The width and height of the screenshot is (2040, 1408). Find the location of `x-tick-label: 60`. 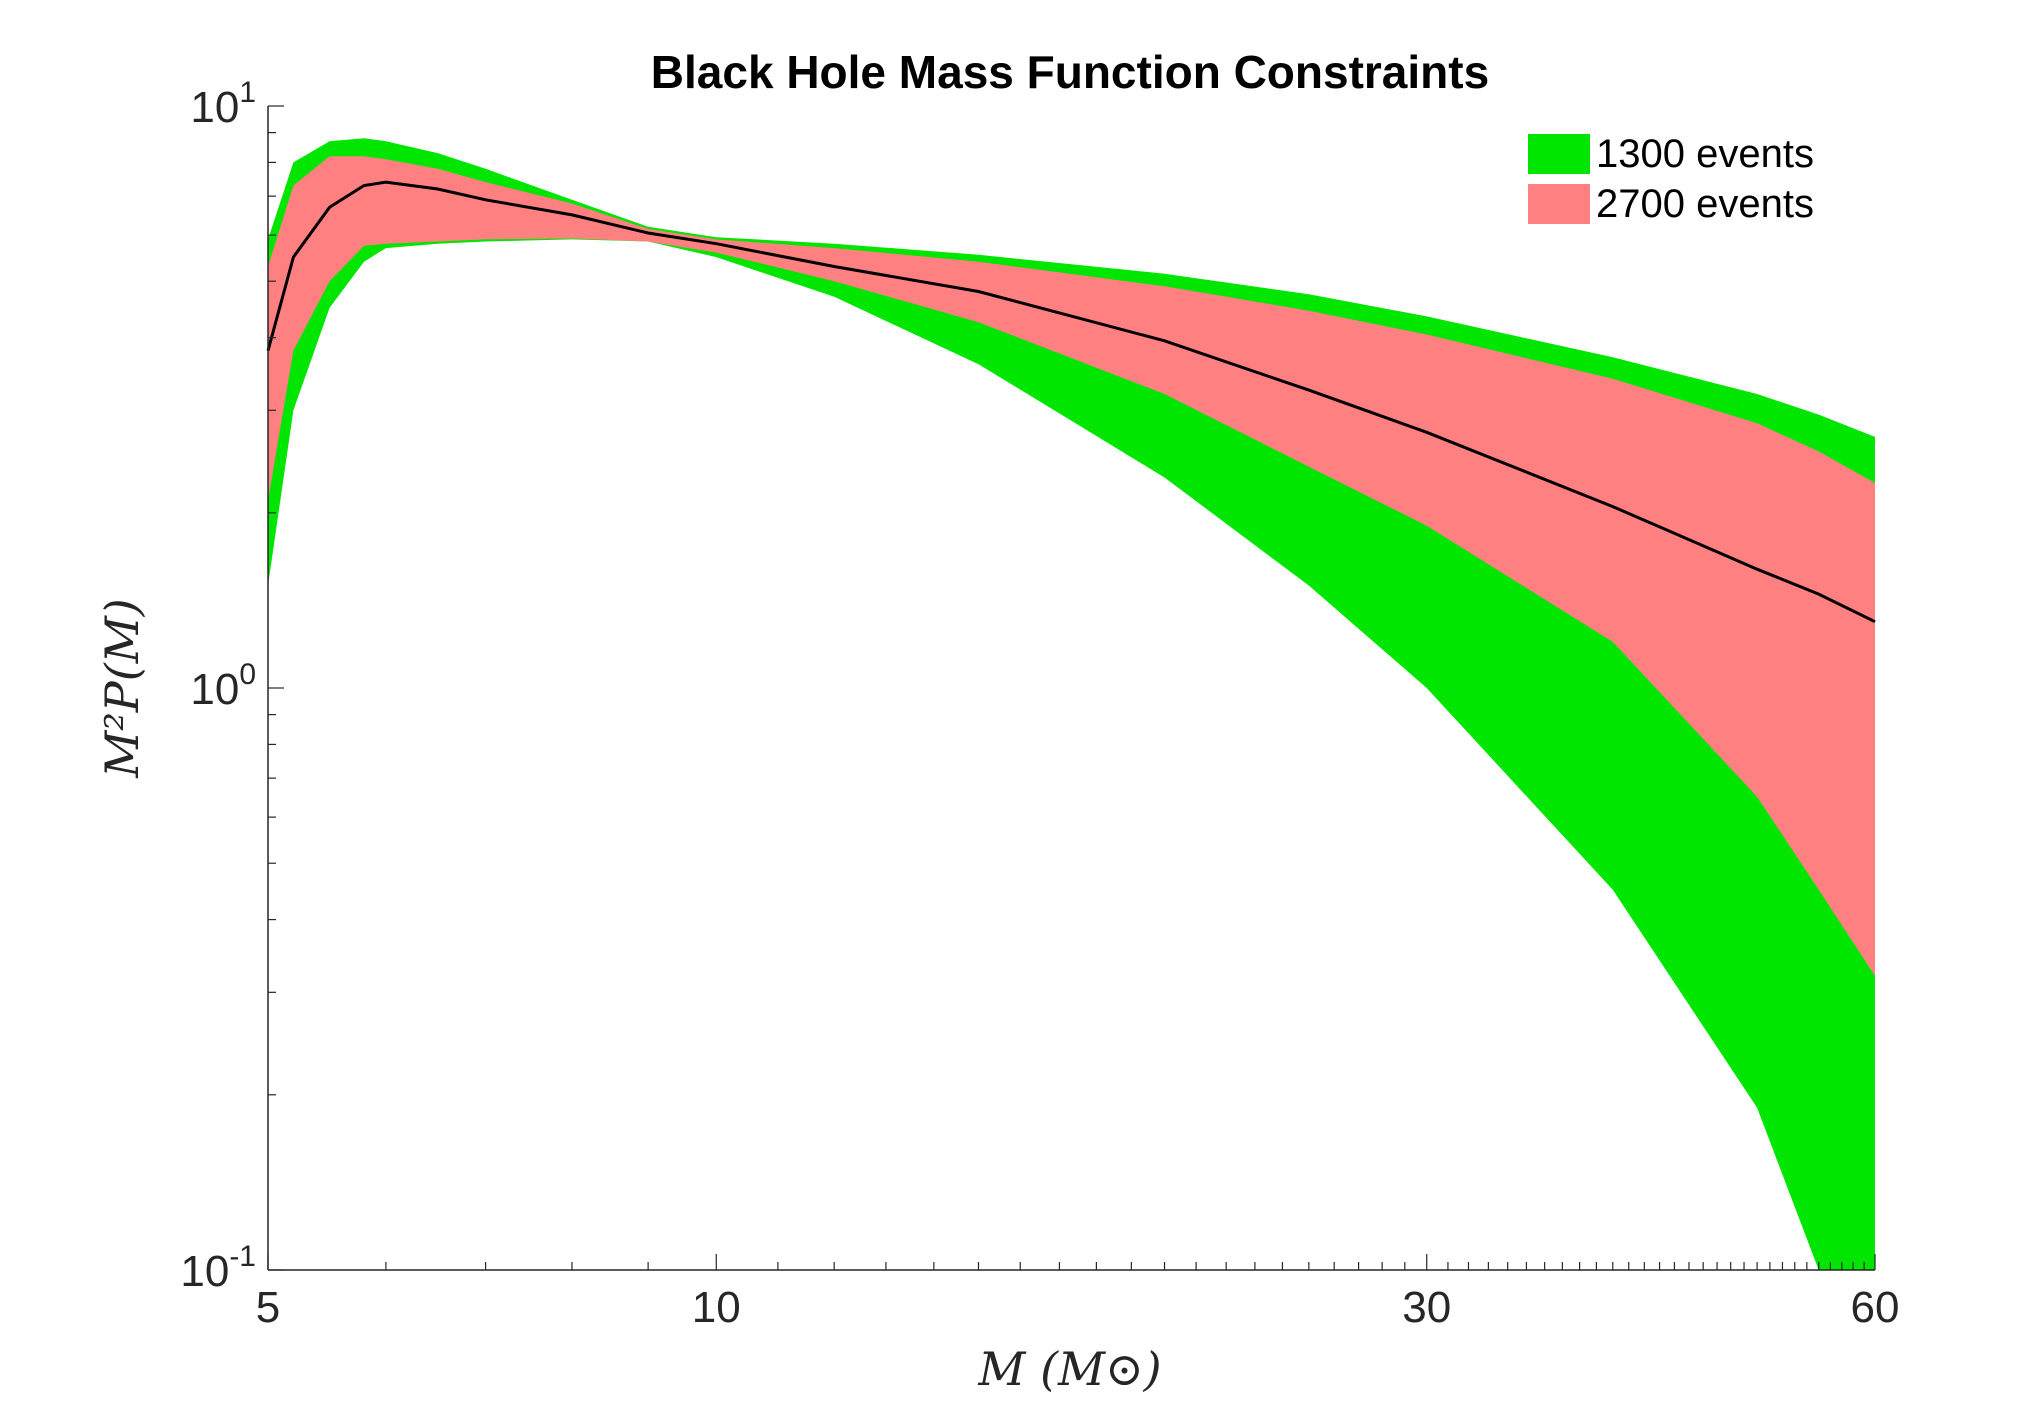

x-tick-label: 60 is located at coordinates (1875, 1307).